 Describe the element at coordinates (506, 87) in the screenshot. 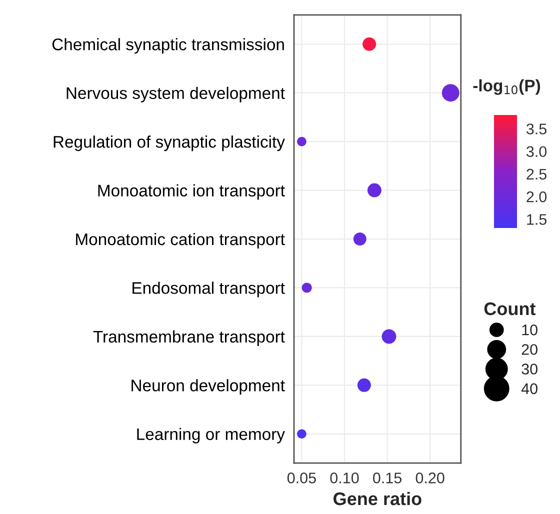

I see `color-bar-title: -log$_{10}$(P)` at that location.